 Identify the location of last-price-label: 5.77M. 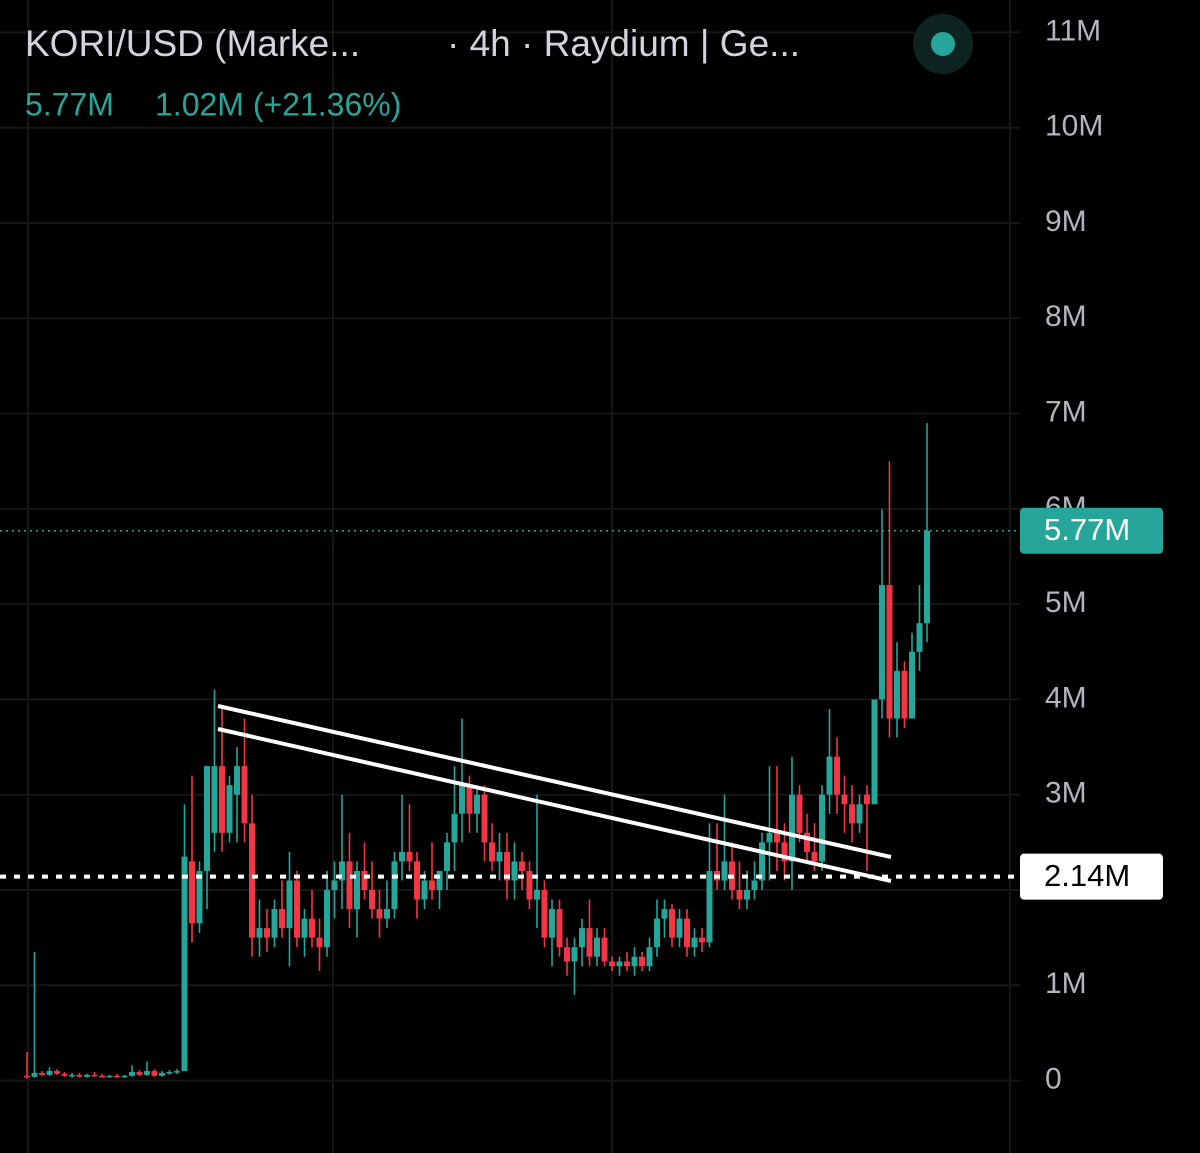
(1087, 529).